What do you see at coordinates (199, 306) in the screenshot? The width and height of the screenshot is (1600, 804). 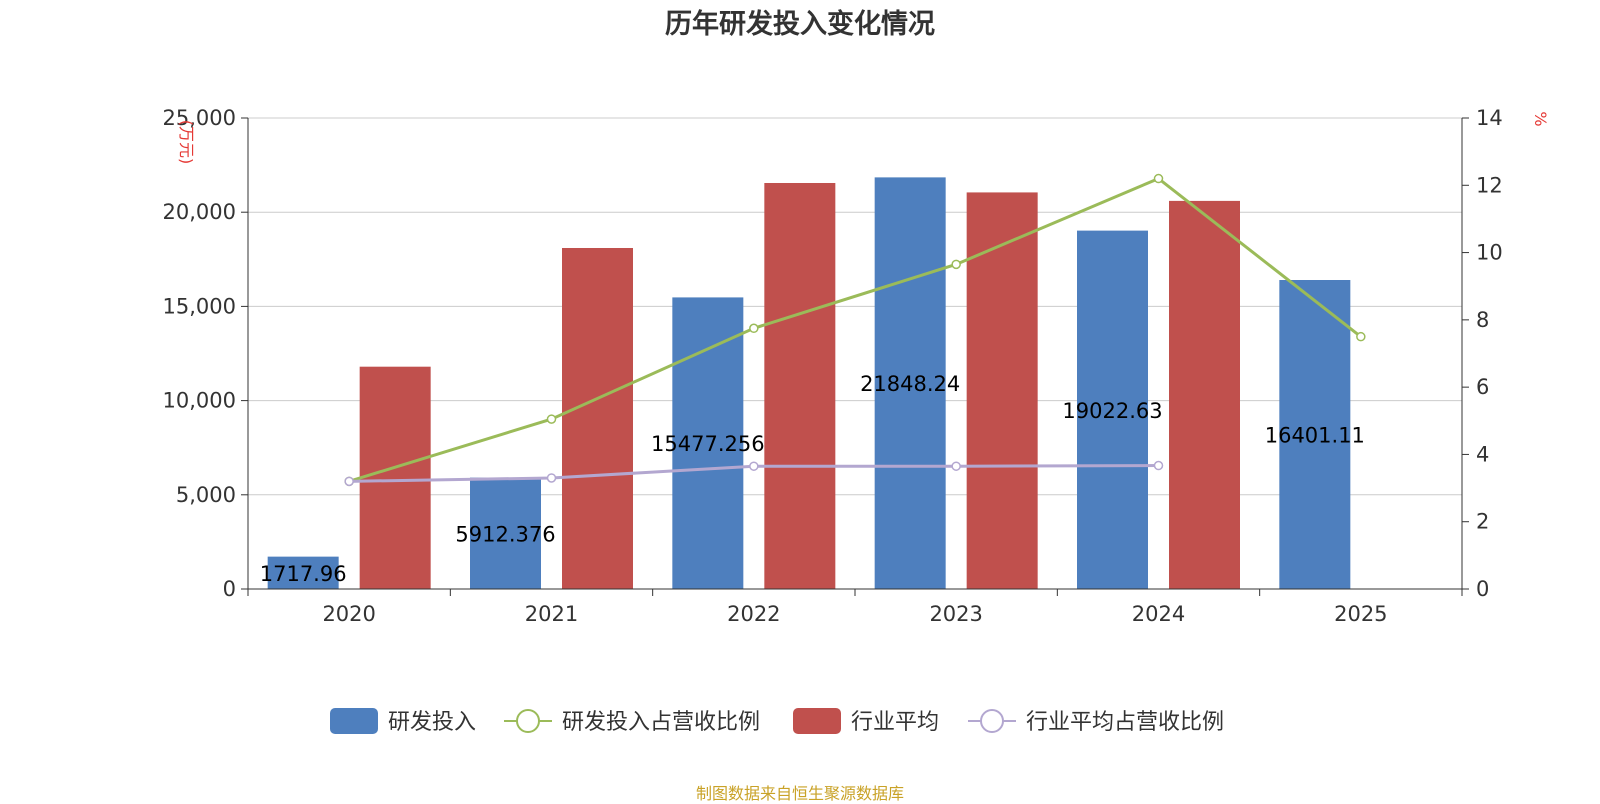 I see `y-left-tick-label: 15,000` at bounding box center [199, 306].